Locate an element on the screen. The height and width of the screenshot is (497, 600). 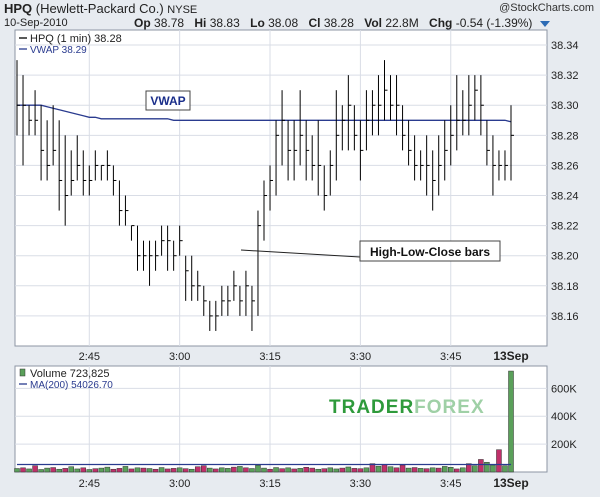
stat-label: Hi is located at coordinates (200, 23).